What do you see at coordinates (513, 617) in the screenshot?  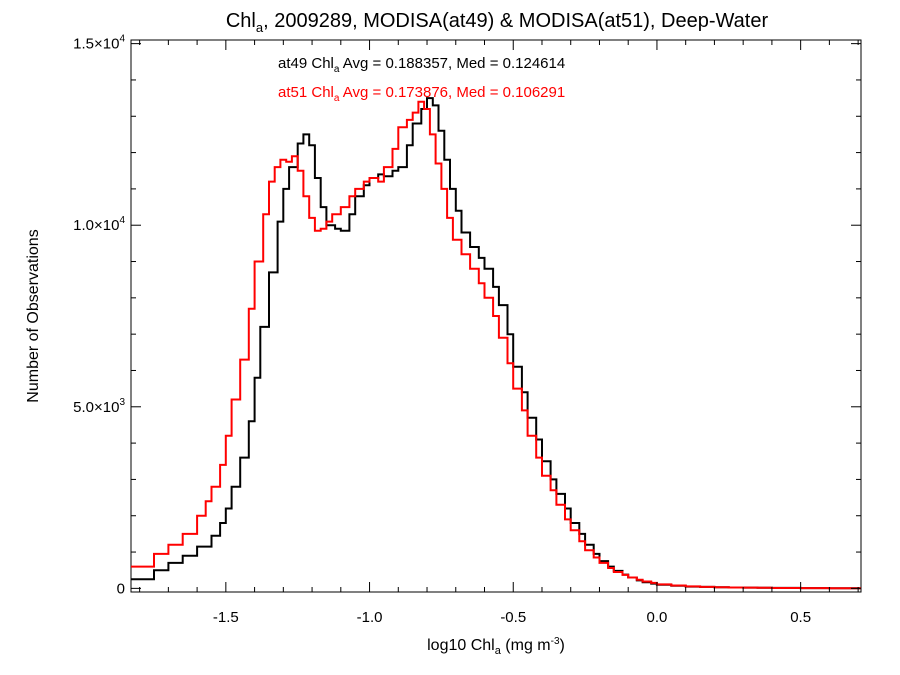 I see `x-tick-label: -0.5` at bounding box center [513, 617].